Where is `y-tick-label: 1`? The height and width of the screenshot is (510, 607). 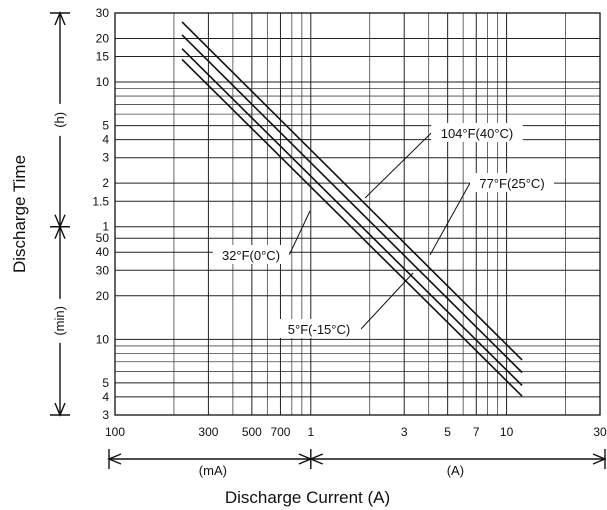 y-tick-label: 1 is located at coordinates (105, 227).